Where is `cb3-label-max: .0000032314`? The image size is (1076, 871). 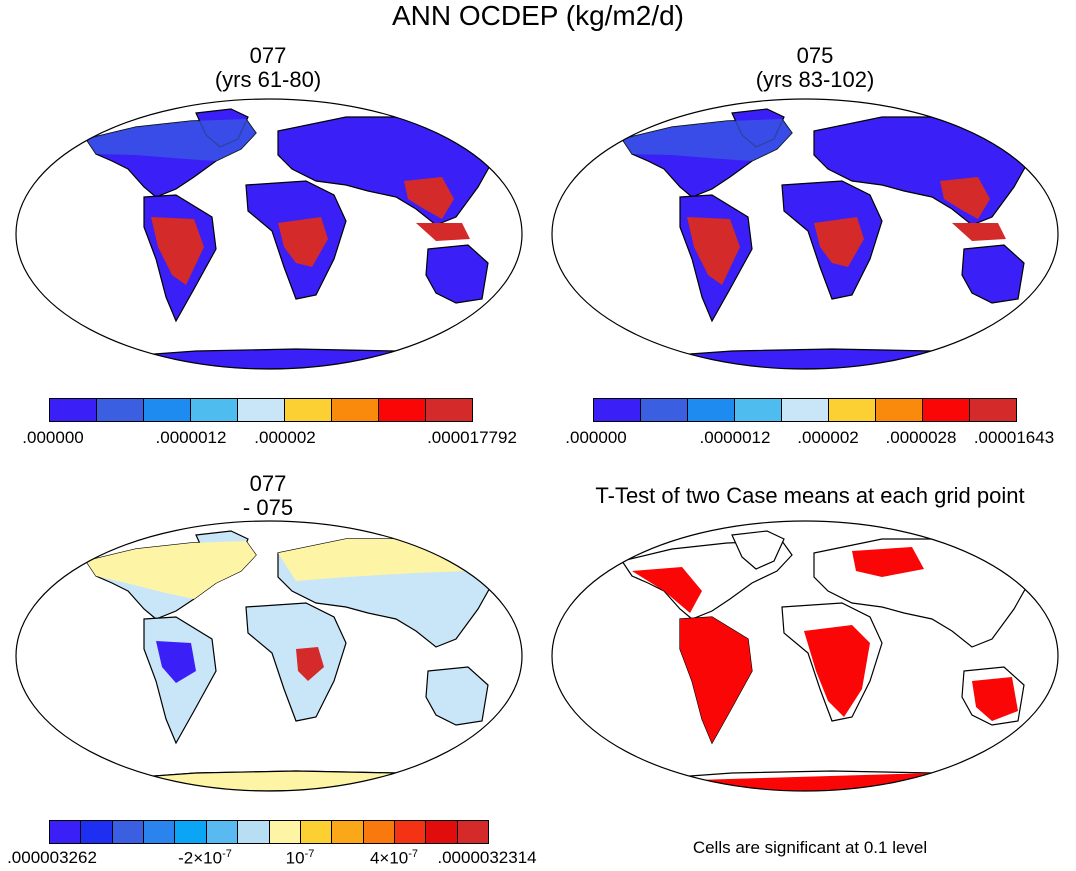 cb3-label-max: .0000032314 is located at coordinates (487, 857).